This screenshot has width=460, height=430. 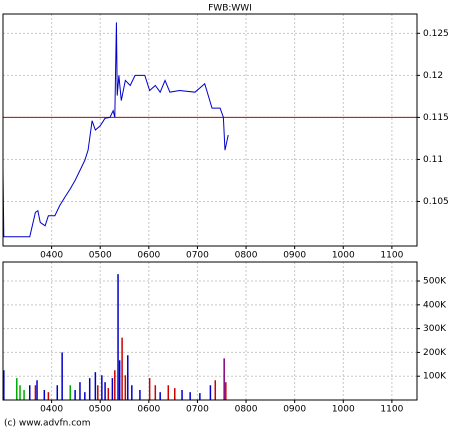 I want to click on y-tick-label: 200K, so click(x=435, y=353).